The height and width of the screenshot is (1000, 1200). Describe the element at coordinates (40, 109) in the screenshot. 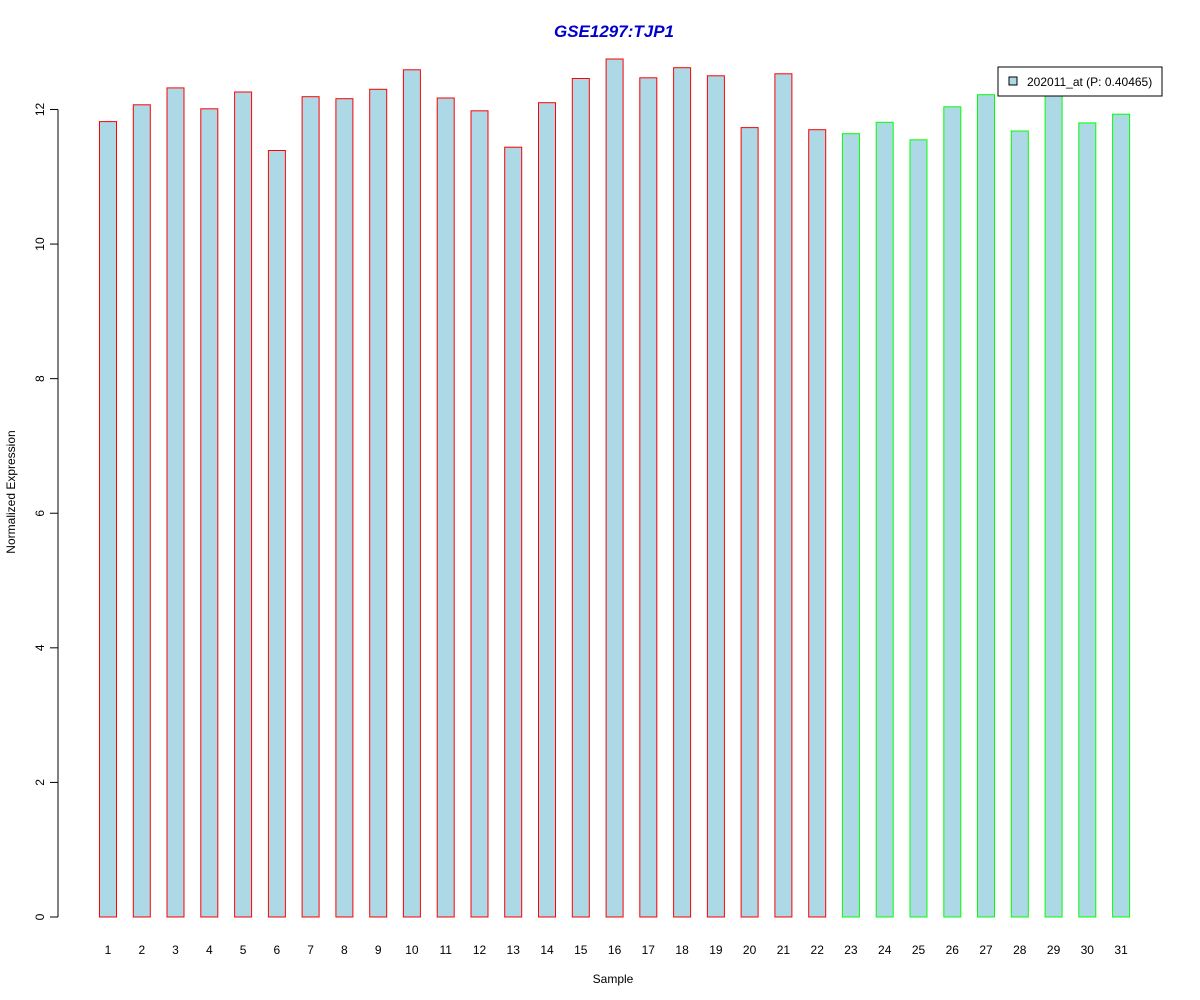

I see `y-tick-label: 12` at that location.